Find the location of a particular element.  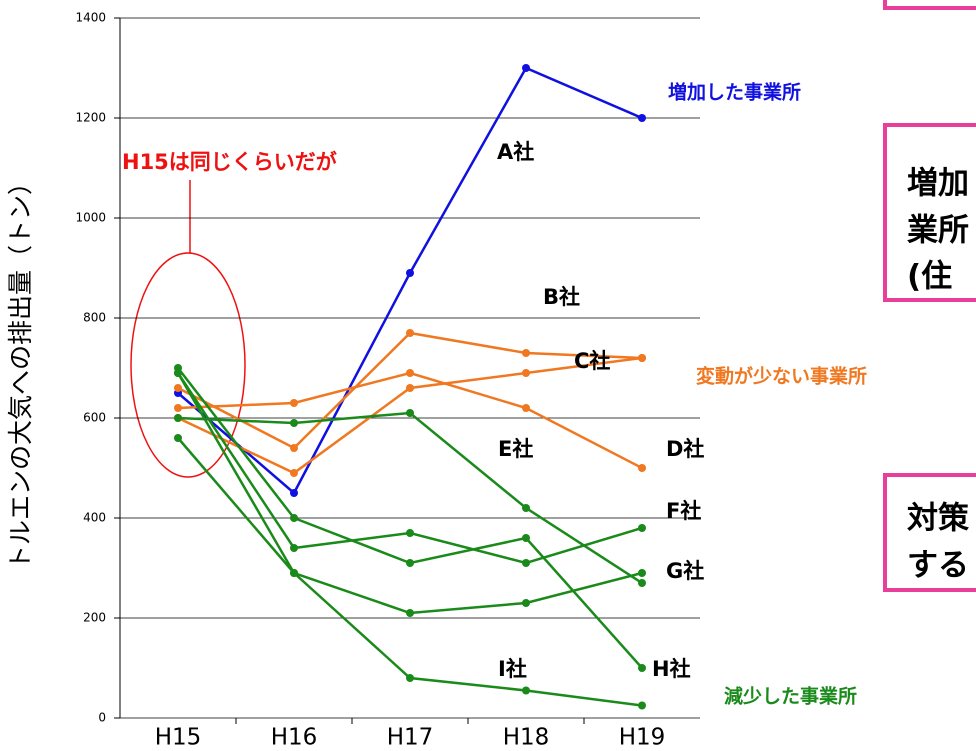

box-text: 業所 is located at coordinates (938, 231).